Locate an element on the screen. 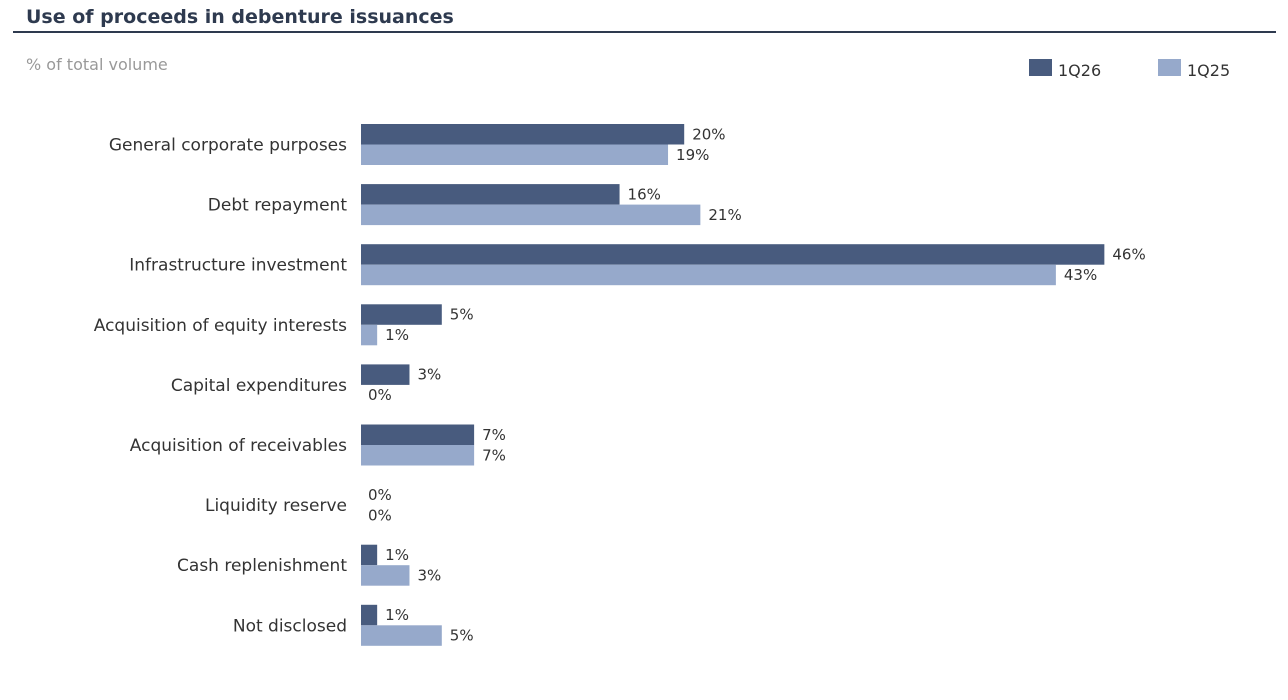 This screenshot has width=1288, height=700. bar-1q25-not-disclosed is located at coordinates (401, 635).